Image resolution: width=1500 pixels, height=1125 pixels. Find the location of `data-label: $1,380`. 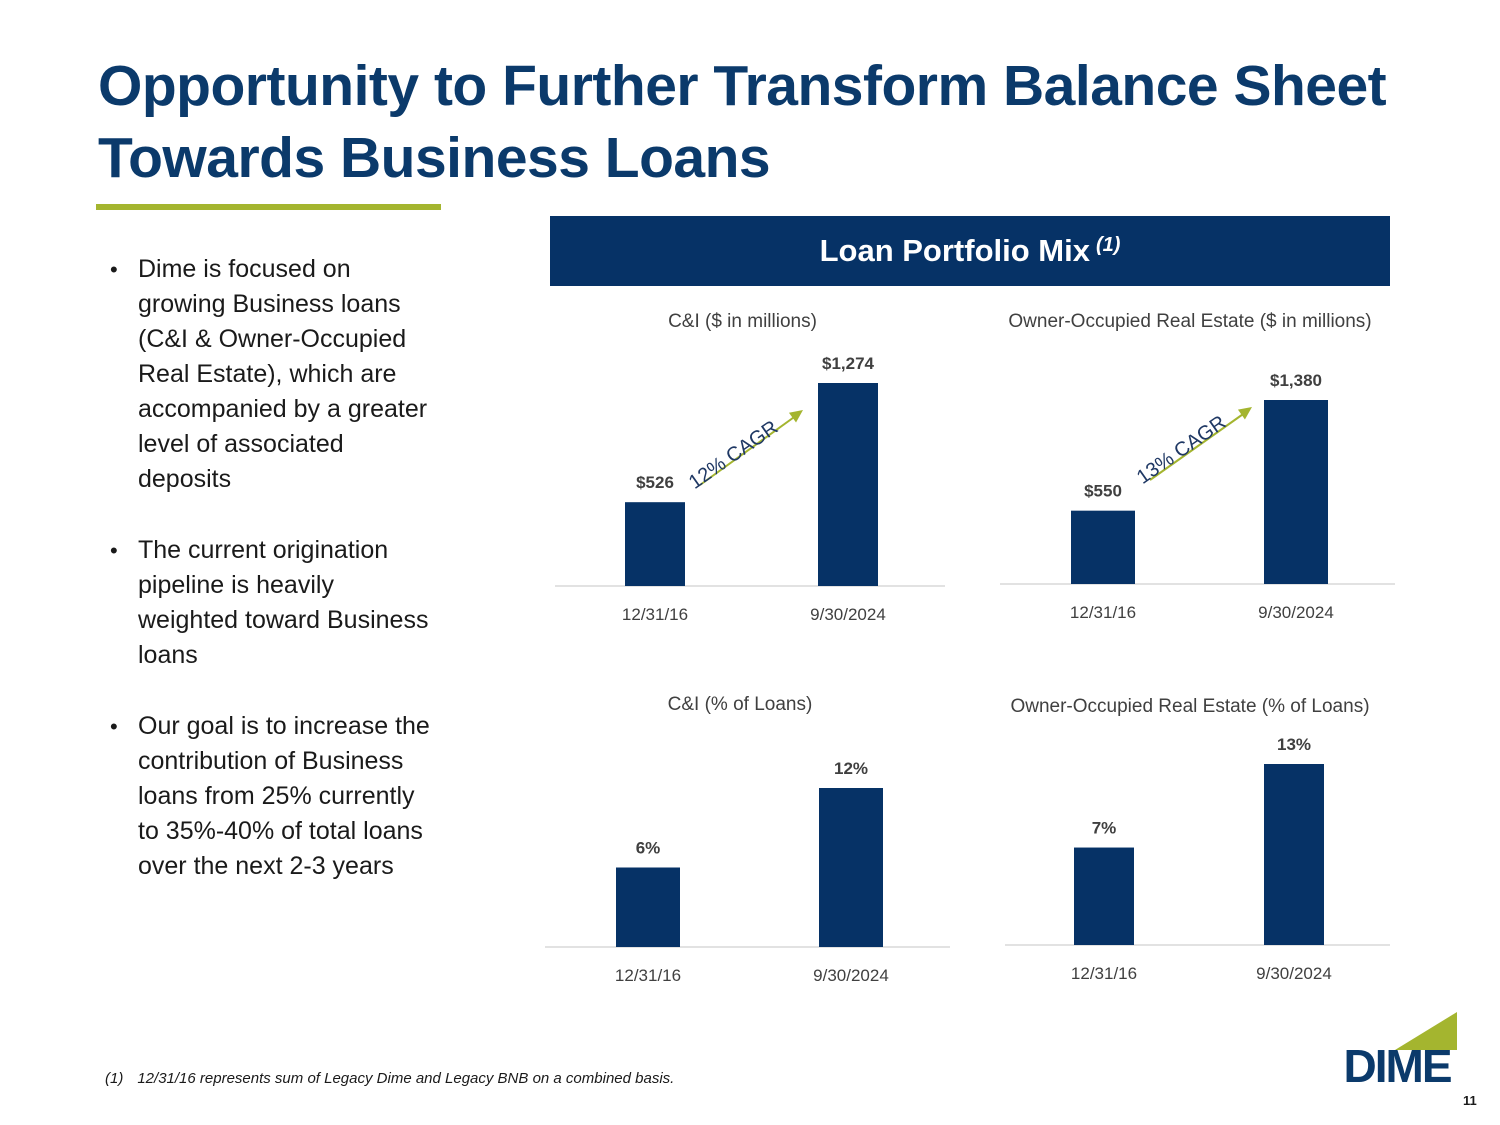

data-label: $1,380 is located at coordinates (1296, 380).